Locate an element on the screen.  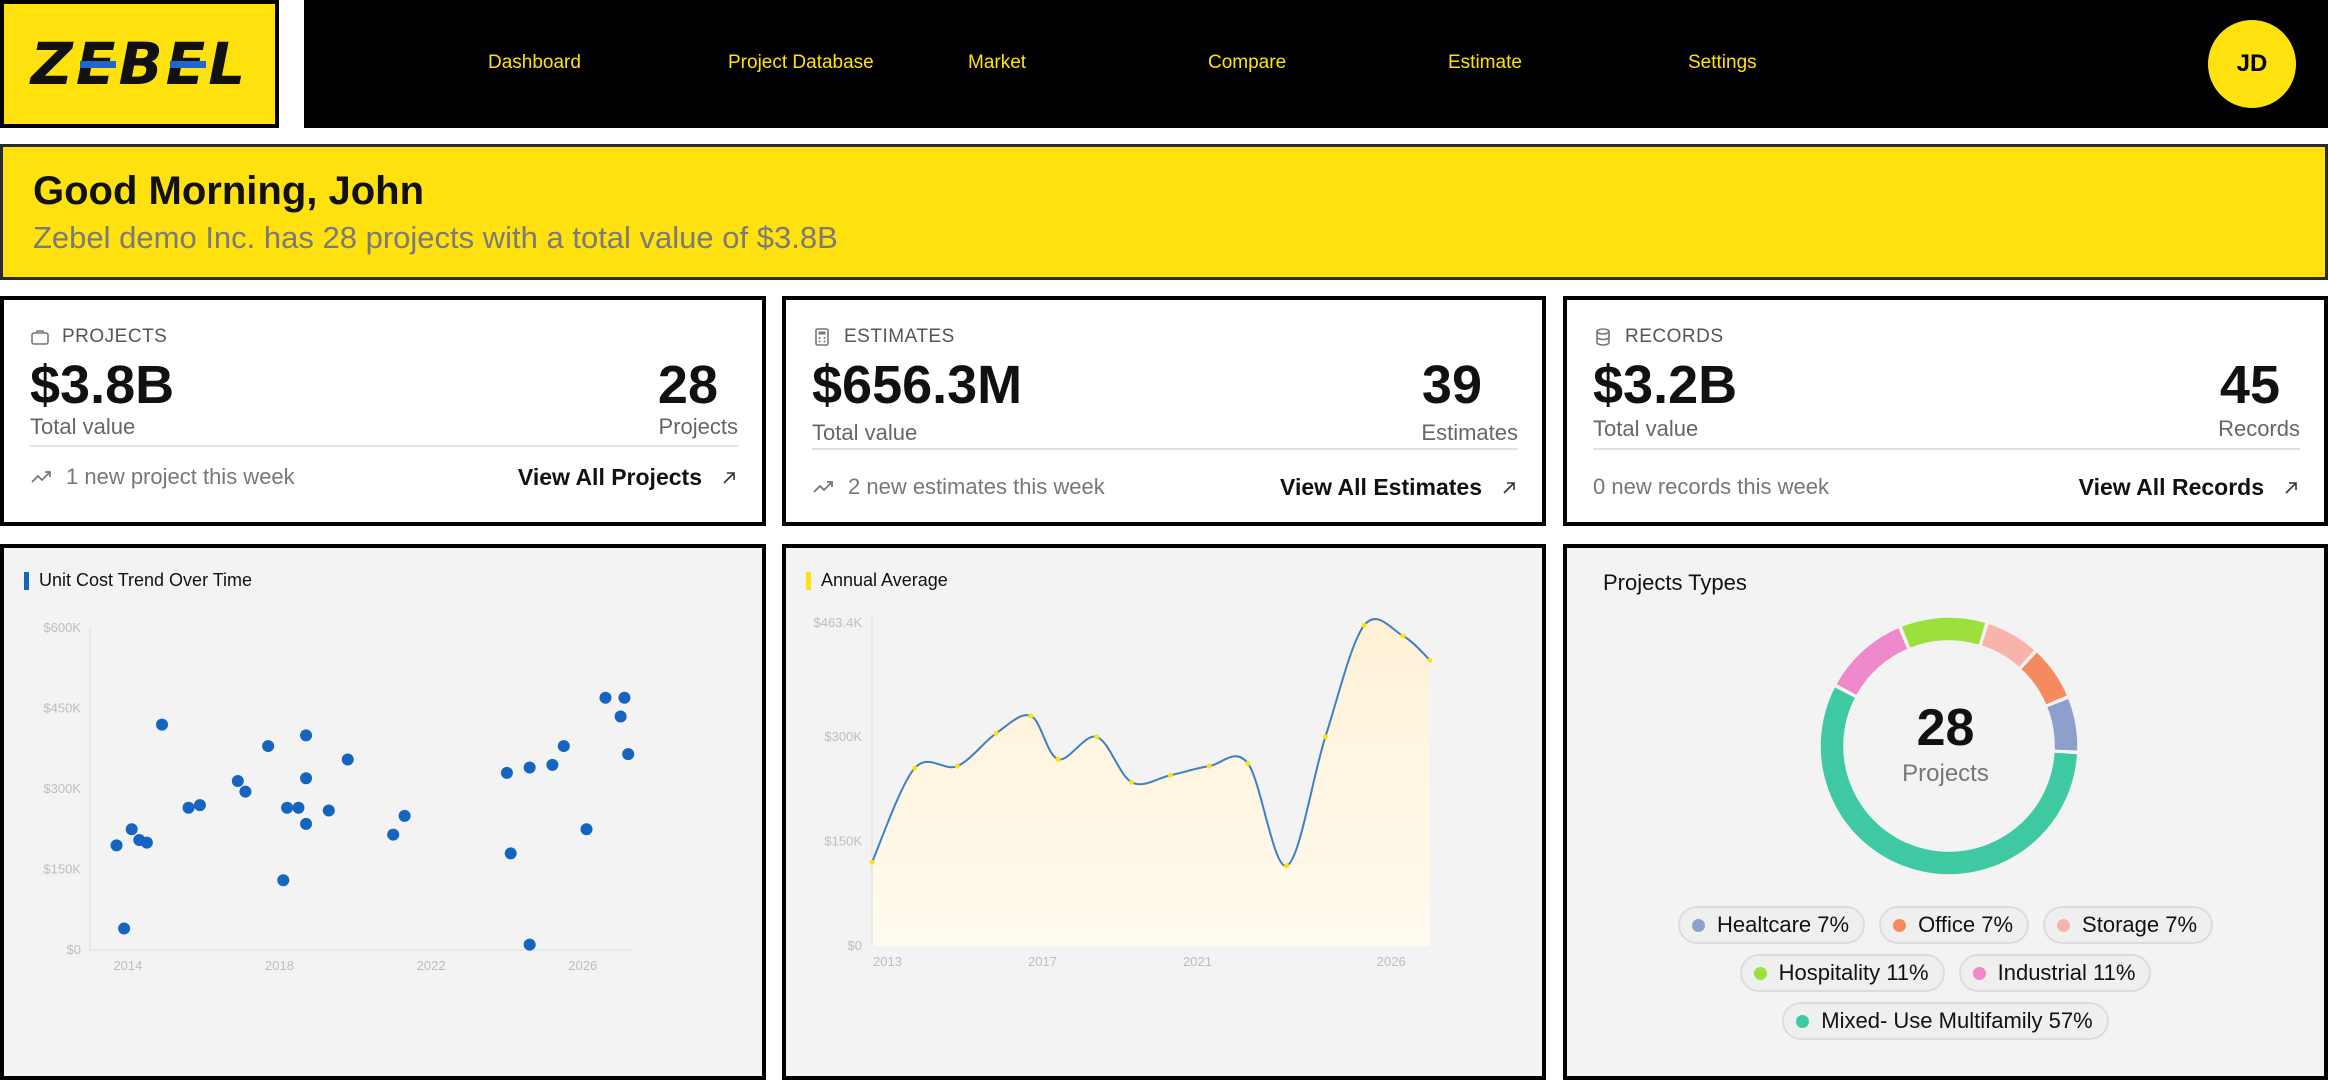
user-avatar: JD is located at coordinates (2252, 64).